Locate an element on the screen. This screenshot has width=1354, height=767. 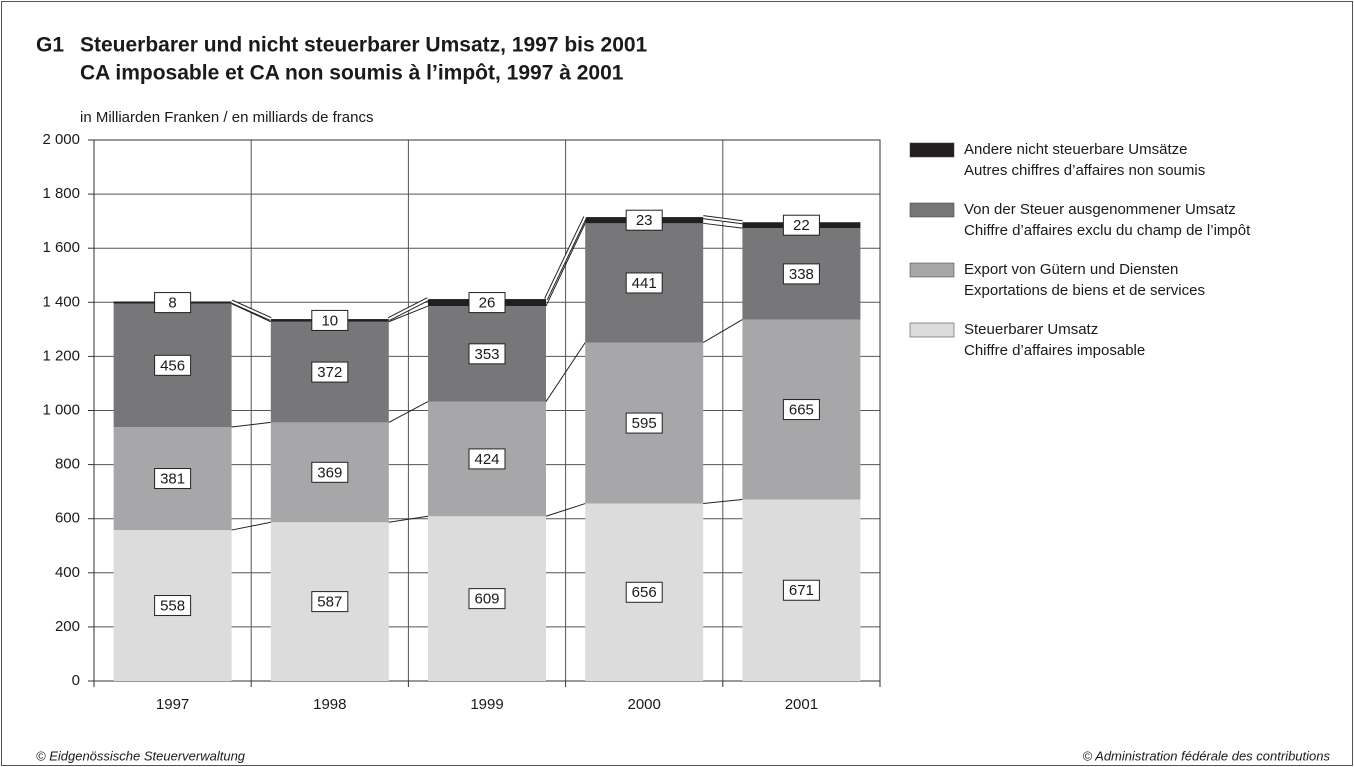
value-label: 656 is located at coordinates (644, 592).